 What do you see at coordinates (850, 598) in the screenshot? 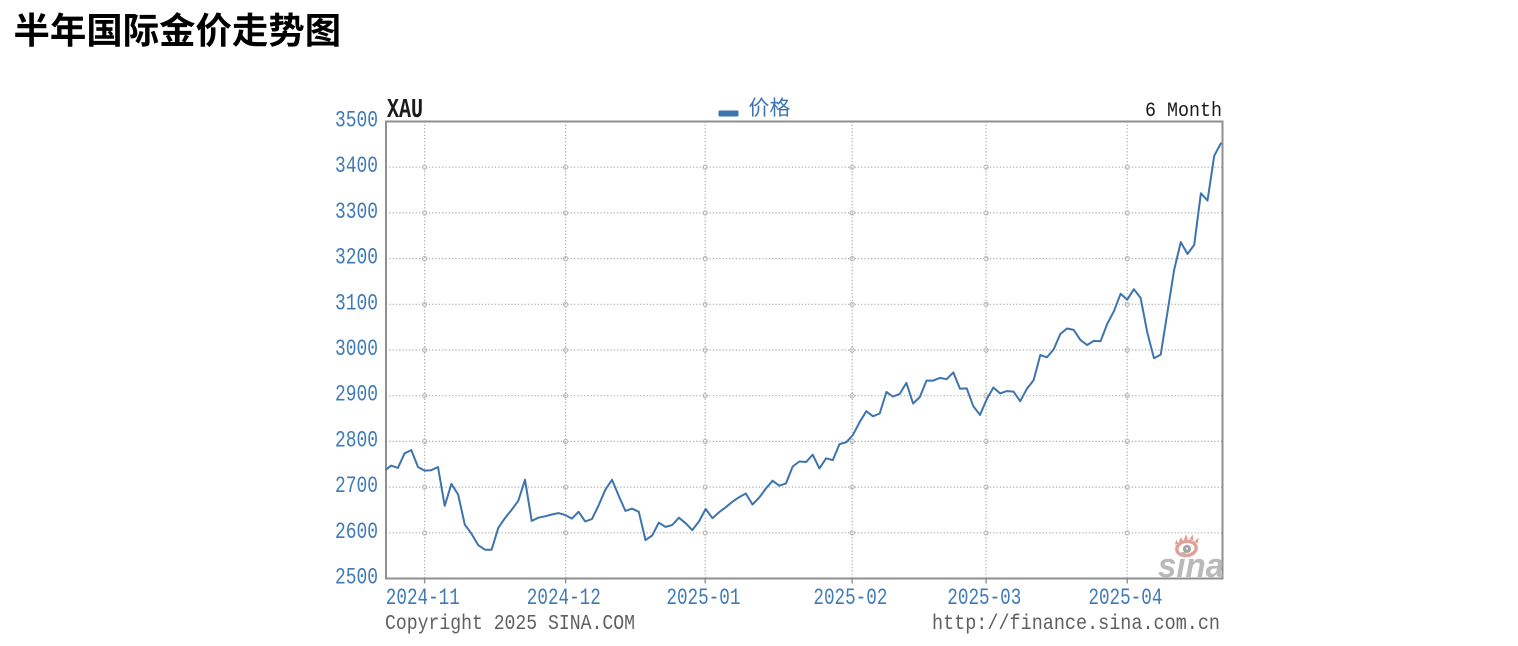
I see `svg-text: 2025-02` at bounding box center [850, 598].